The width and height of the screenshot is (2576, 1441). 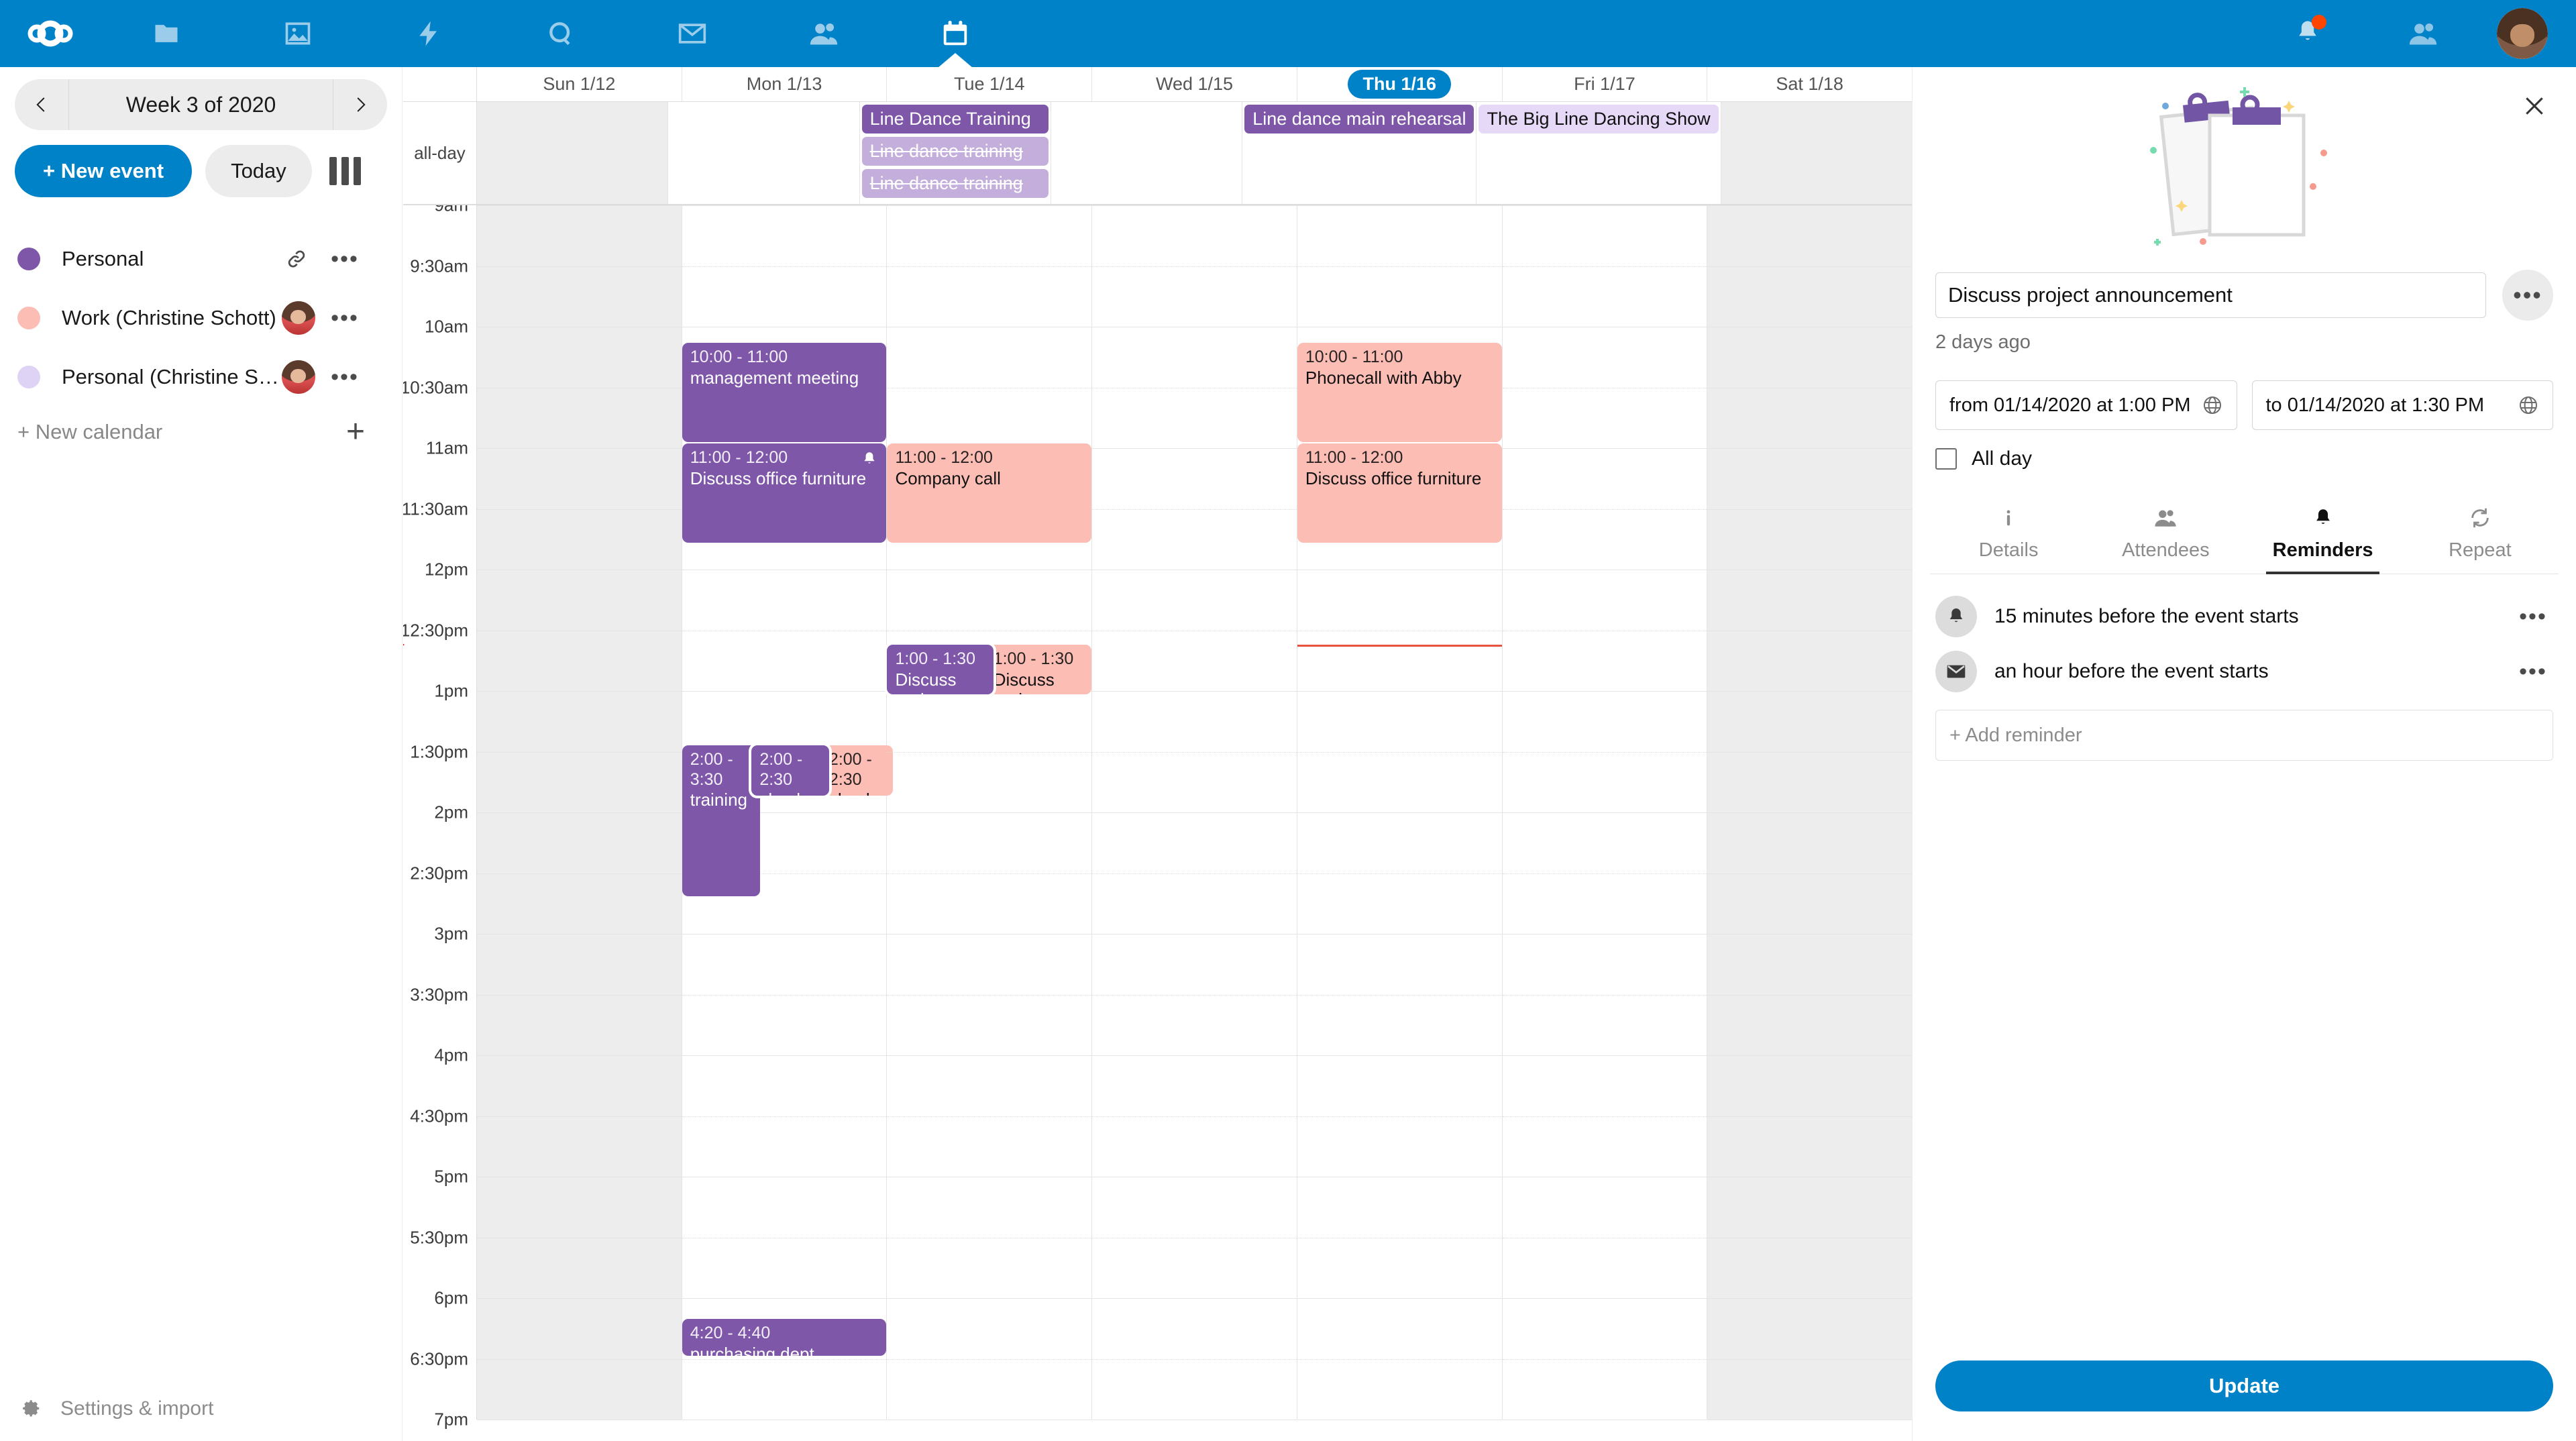 I want to click on calendar-event: 2:00 - 3:30 training, so click(x=721, y=820).